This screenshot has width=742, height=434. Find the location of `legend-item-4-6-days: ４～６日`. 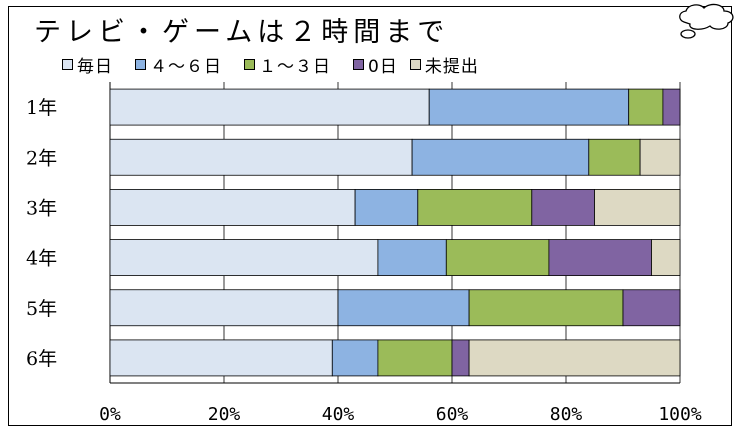

legend-item-4-6-days: ４～６日 is located at coordinates (178, 64).